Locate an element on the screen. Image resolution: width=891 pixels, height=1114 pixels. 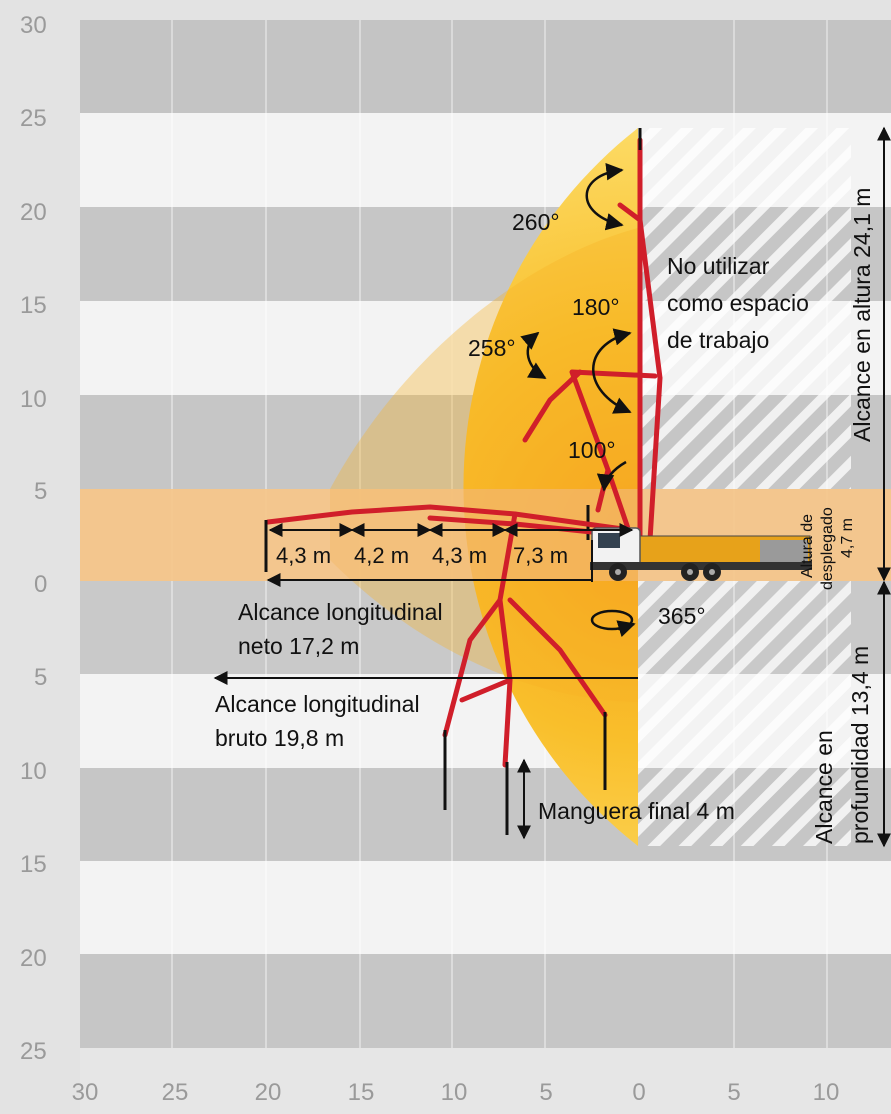
unfold-height-label-1: Altura de is located at coordinates (807, 546).